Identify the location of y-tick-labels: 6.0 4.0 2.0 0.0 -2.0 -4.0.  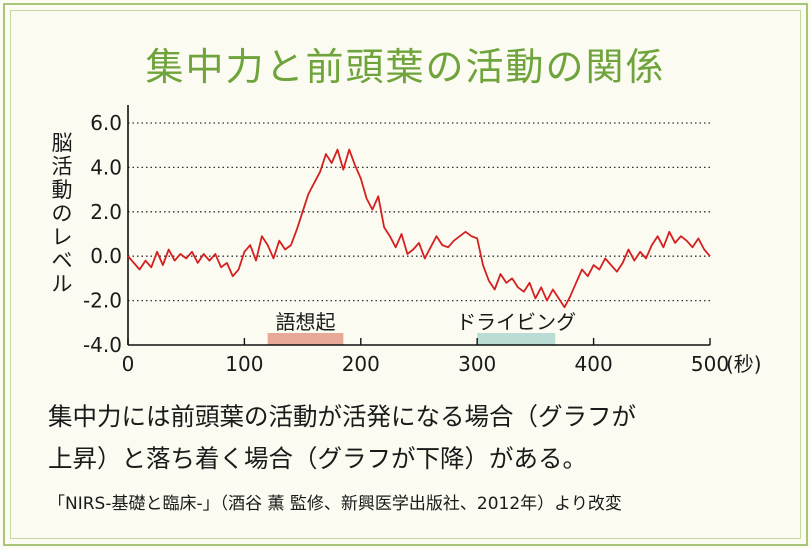
(102, 234).